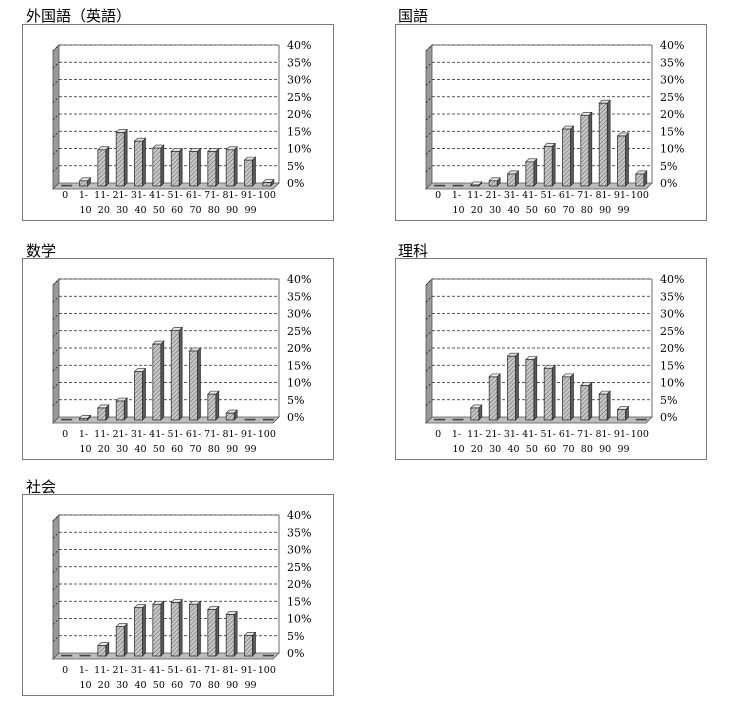 The height and width of the screenshot is (713, 729). What do you see at coordinates (672, 331) in the screenshot?
I see `y-tick-label: 25%` at bounding box center [672, 331].